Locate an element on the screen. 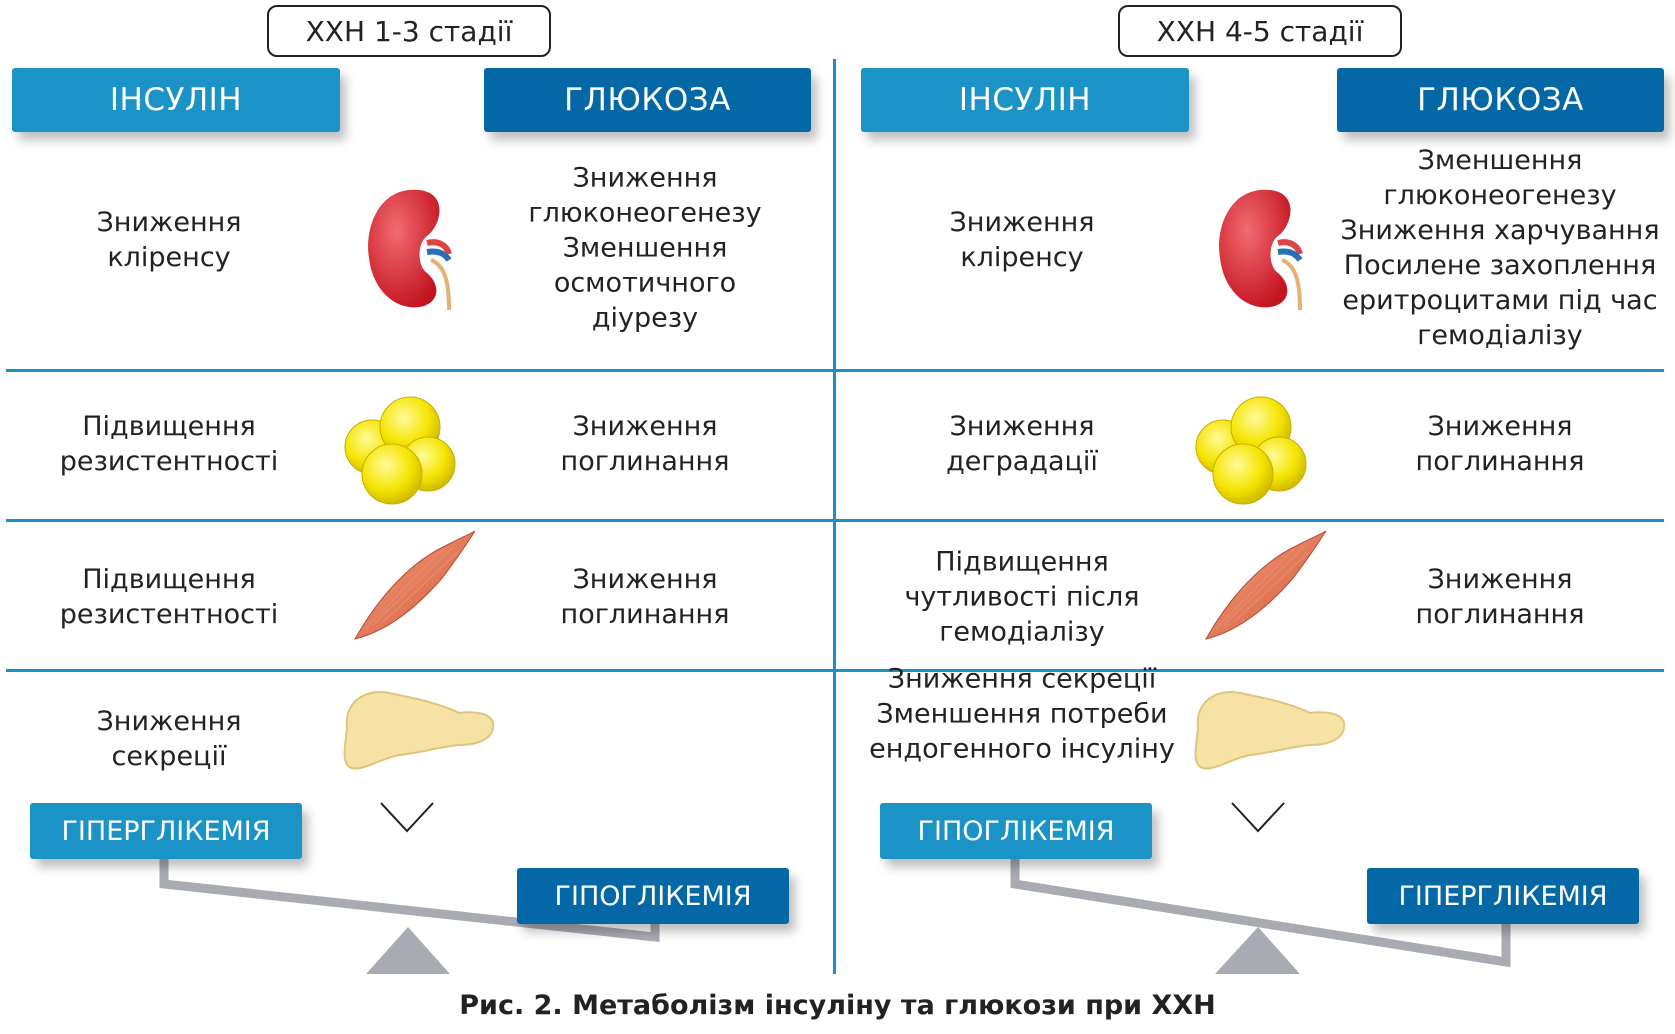 The width and height of the screenshot is (1675, 1034). effect-line: Зменшення потреби is located at coordinates (1022, 714).